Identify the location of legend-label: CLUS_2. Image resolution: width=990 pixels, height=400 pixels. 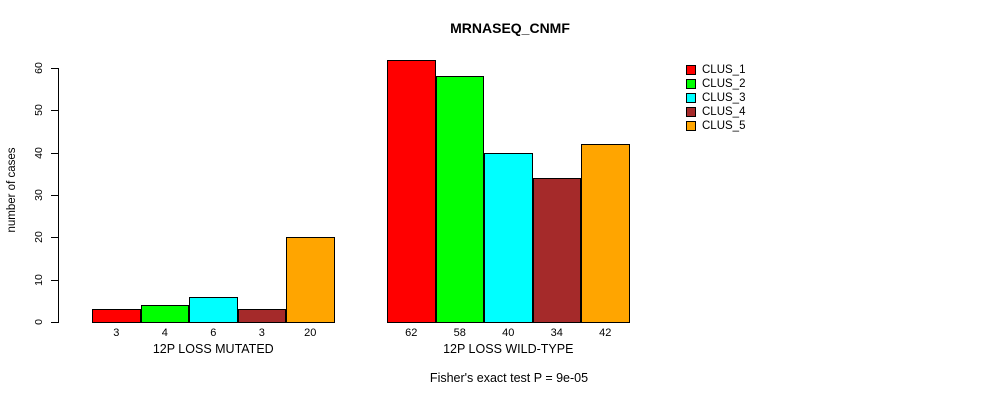
(724, 83).